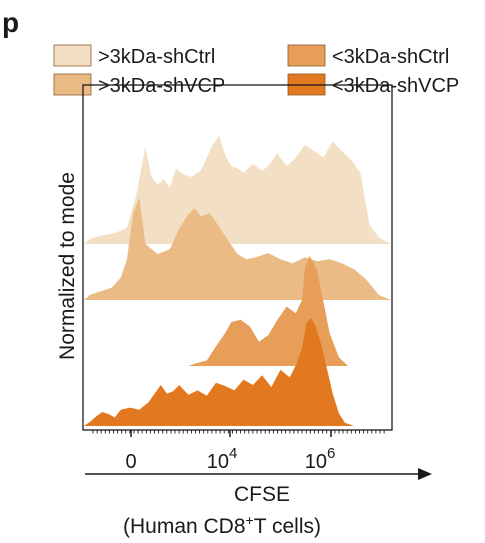 This screenshot has height=543, width=485. What do you see at coordinates (222, 459) in the screenshot?
I see `x-tick-label: 10⁴` at bounding box center [222, 459].